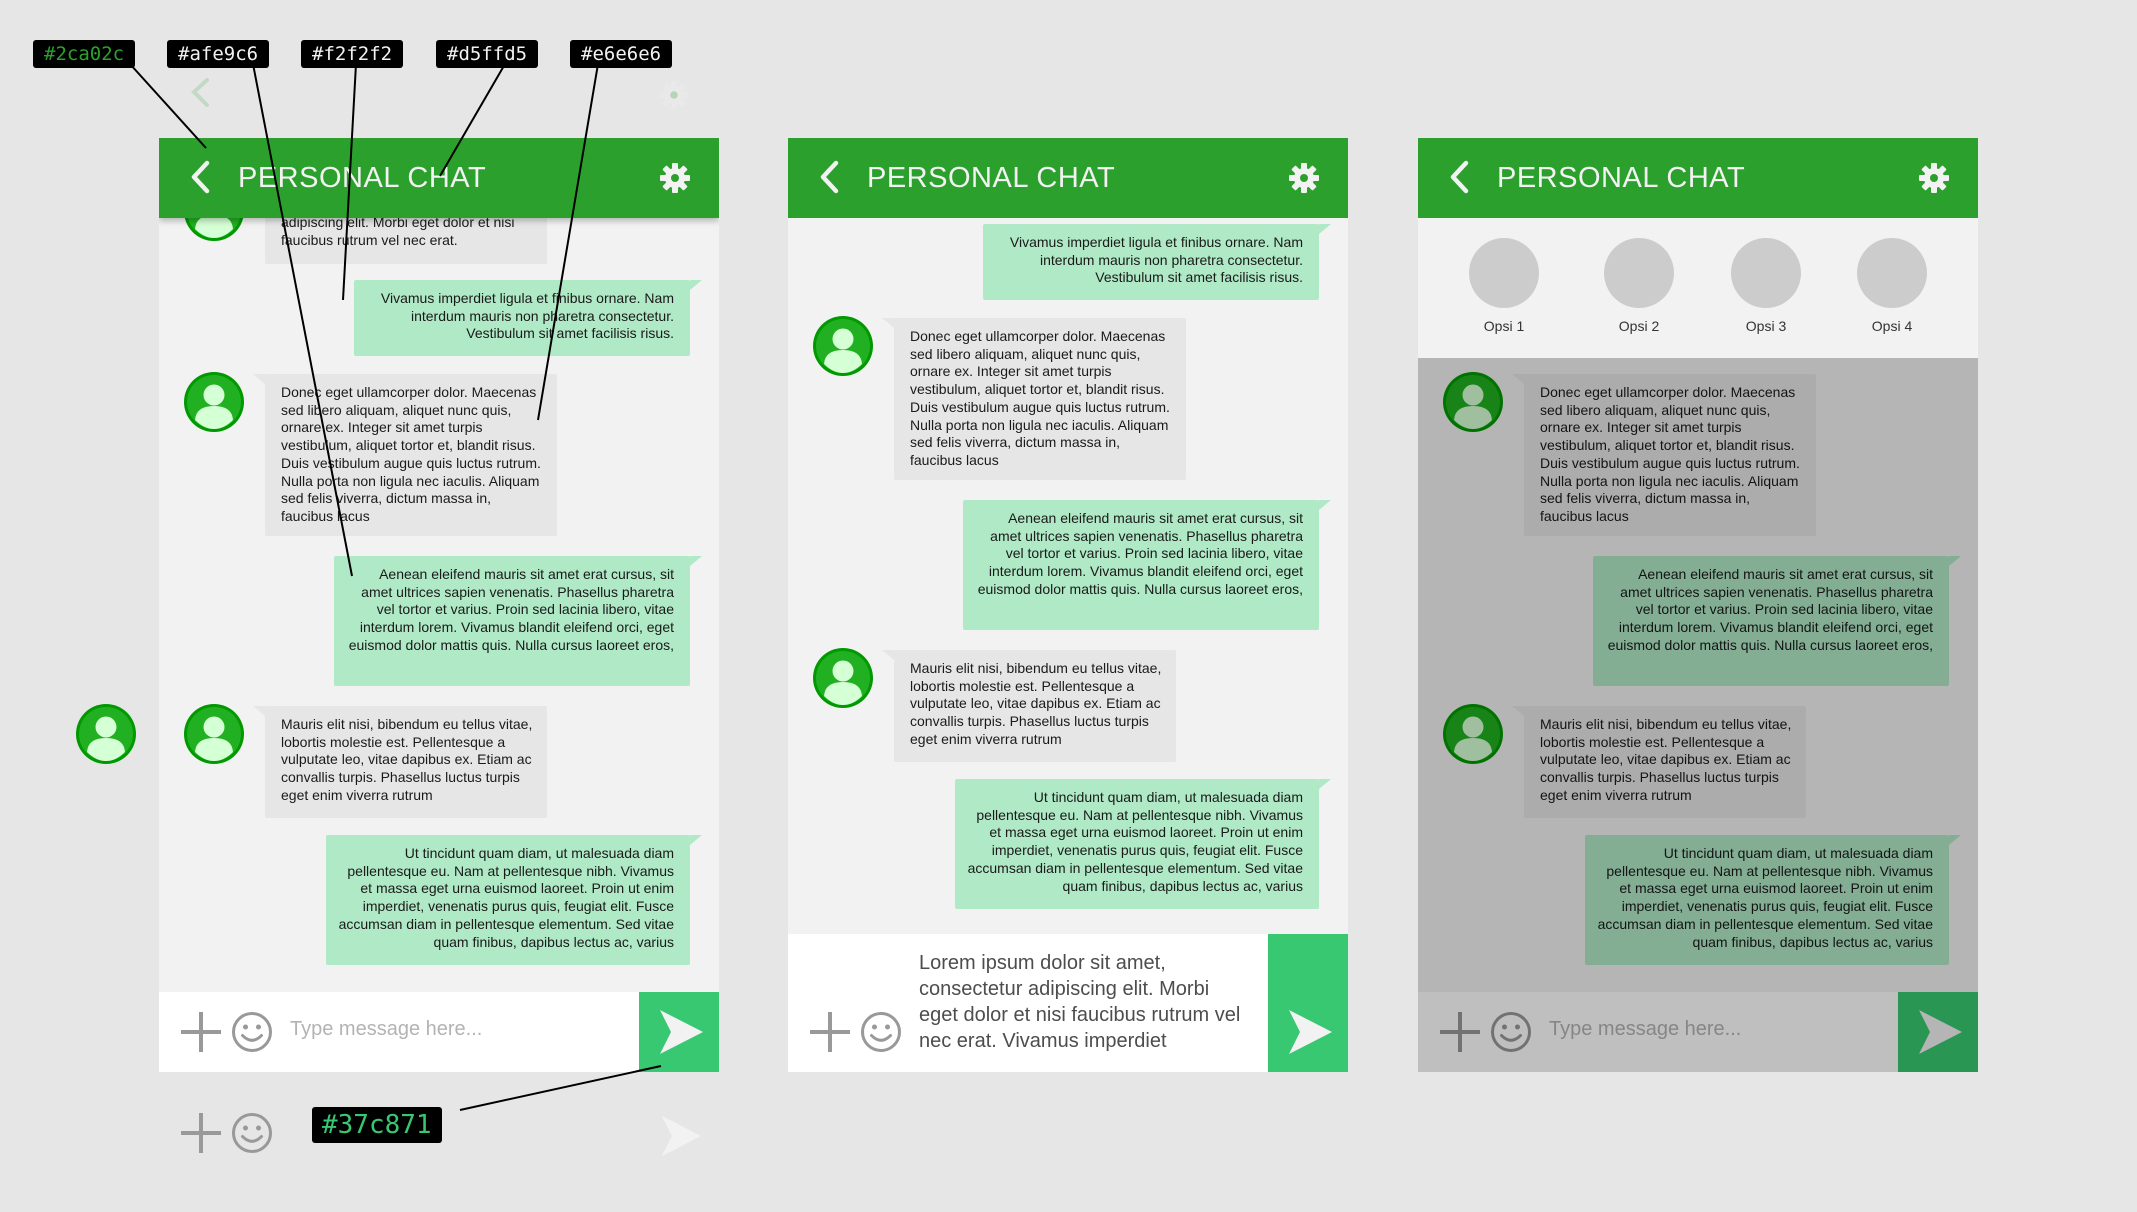 The image size is (2137, 1212). What do you see at coordinates (1766, 326) in the screenshot?
I see `option-label: Opsi 3` at bounding box center [1766, 326].